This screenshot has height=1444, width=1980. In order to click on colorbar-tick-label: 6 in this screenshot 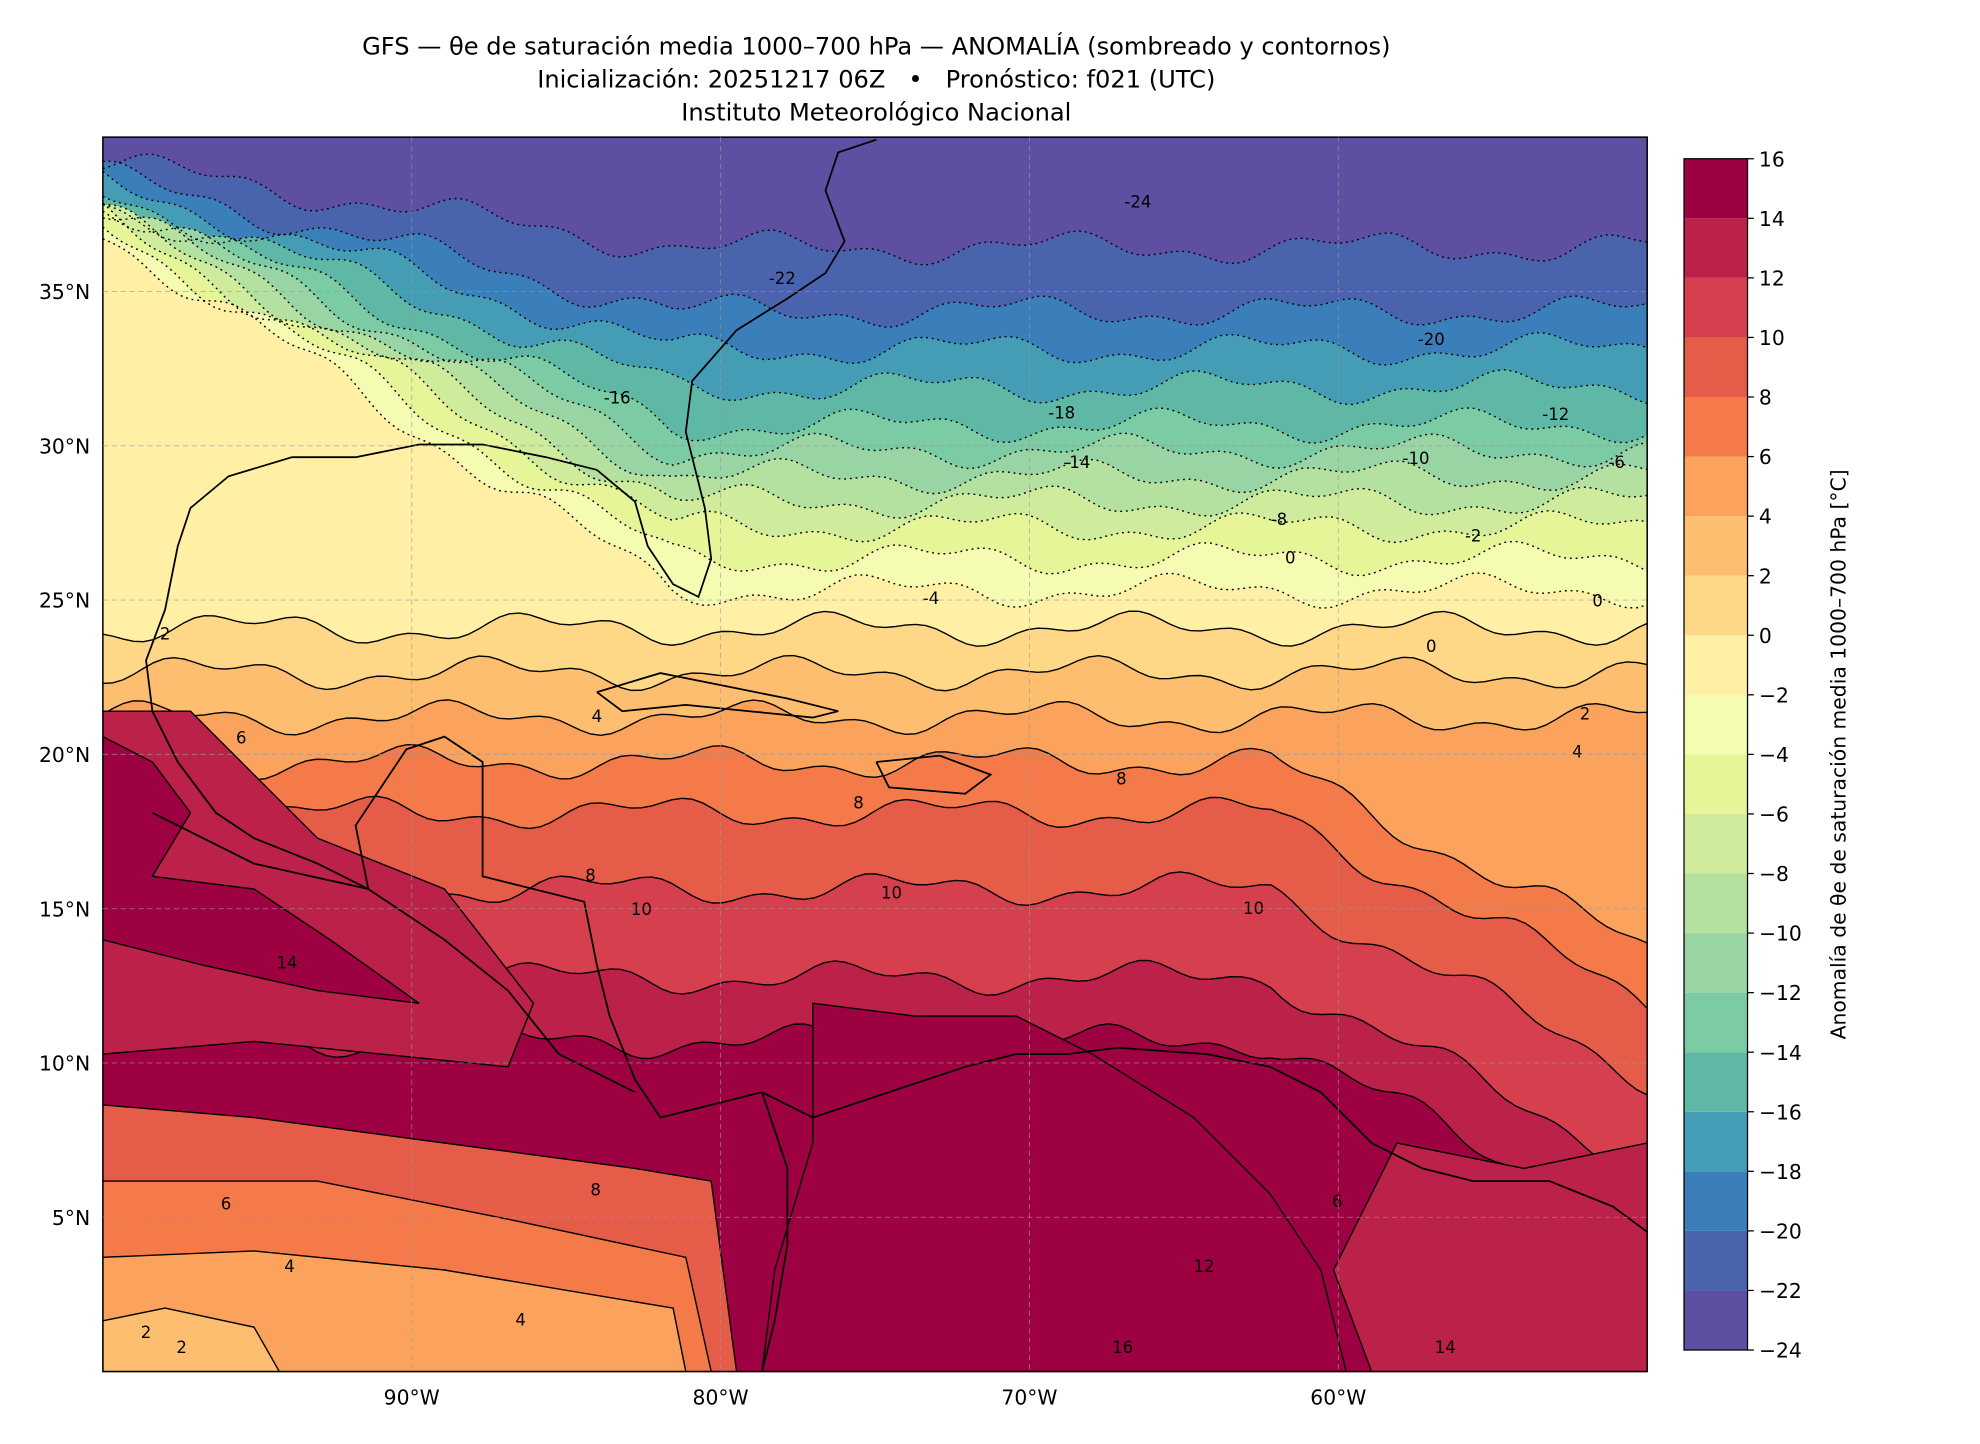, I will do `click(1765, 457)`.